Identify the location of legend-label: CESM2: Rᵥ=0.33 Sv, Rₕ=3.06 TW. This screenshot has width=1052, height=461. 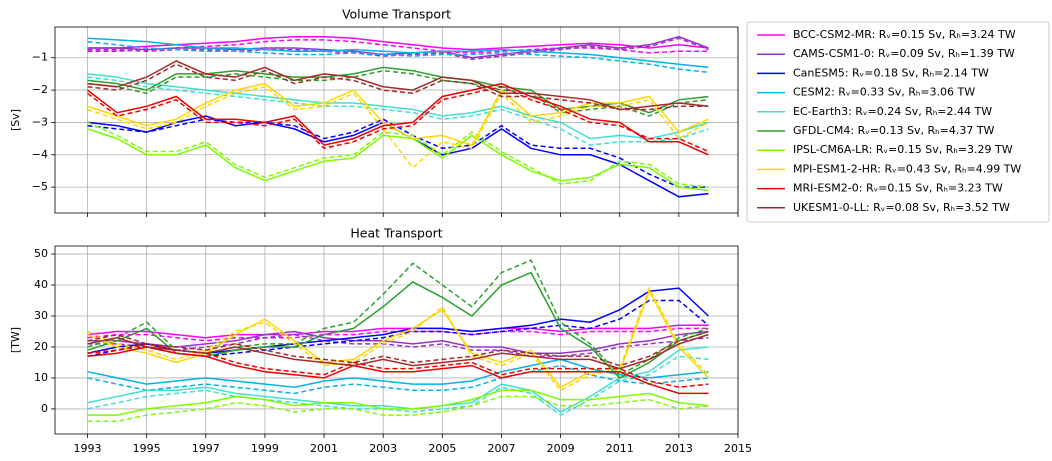
(884, 92).